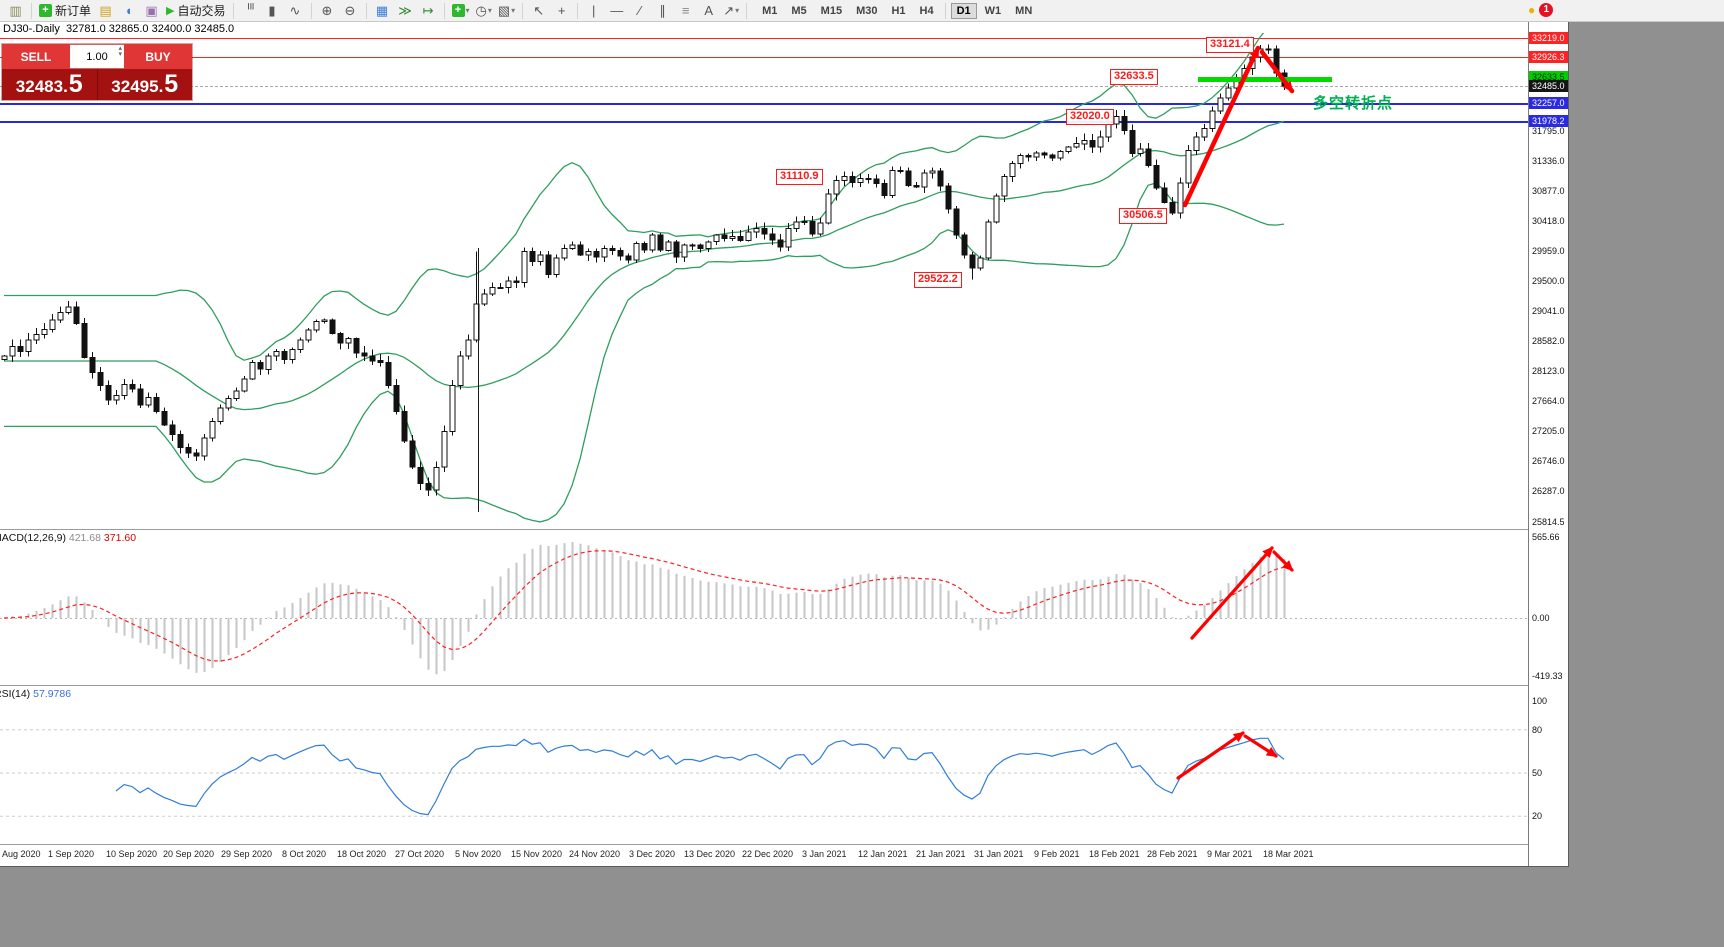  Describe the element at coordinates (45, 10) in the screenshot. I see `plus-icon: +` at that location.